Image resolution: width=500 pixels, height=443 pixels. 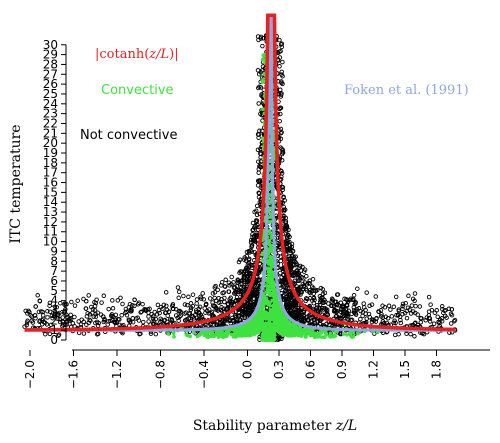 What do you see at coordinates (204, 374) in the screenshot?
I see `x-tick-label: −0.4` at bounding box center [204, 374].